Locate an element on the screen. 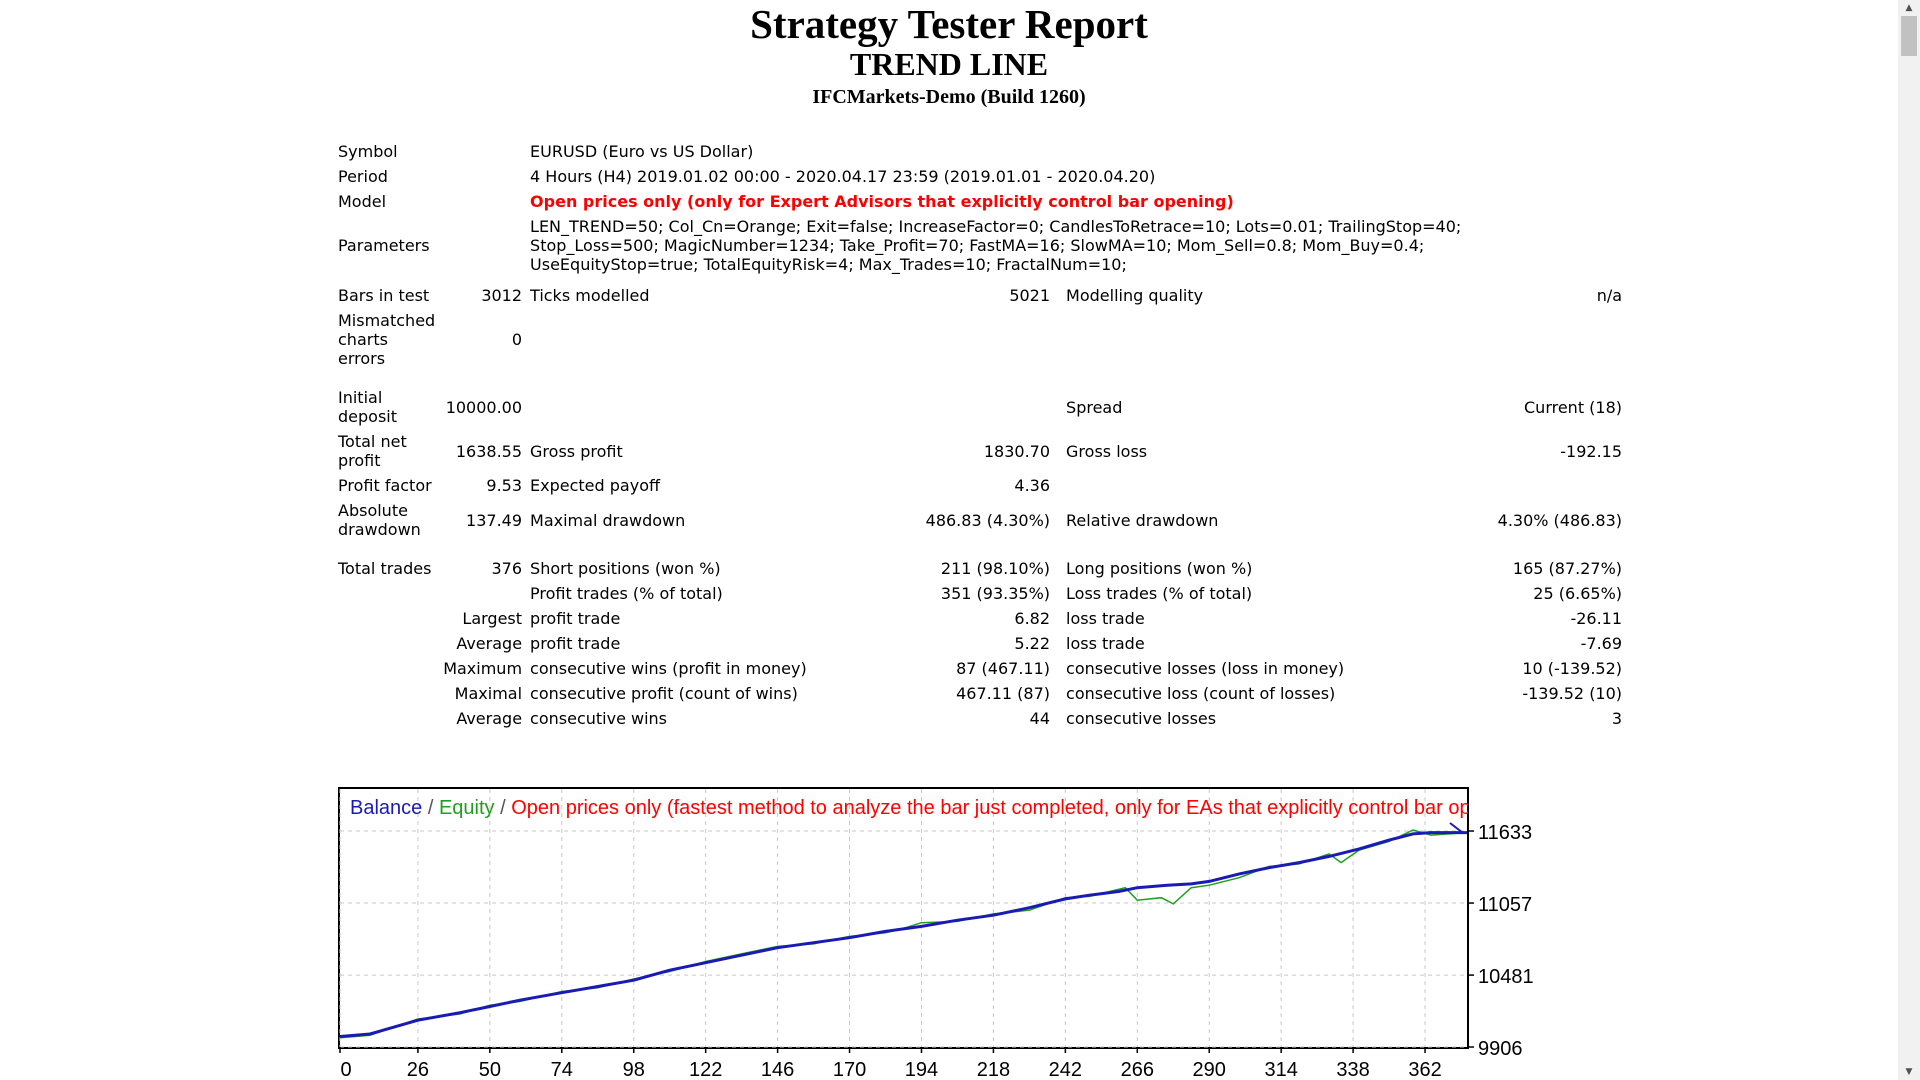  caption-balance: Balance is located at coordinates (386, 808).